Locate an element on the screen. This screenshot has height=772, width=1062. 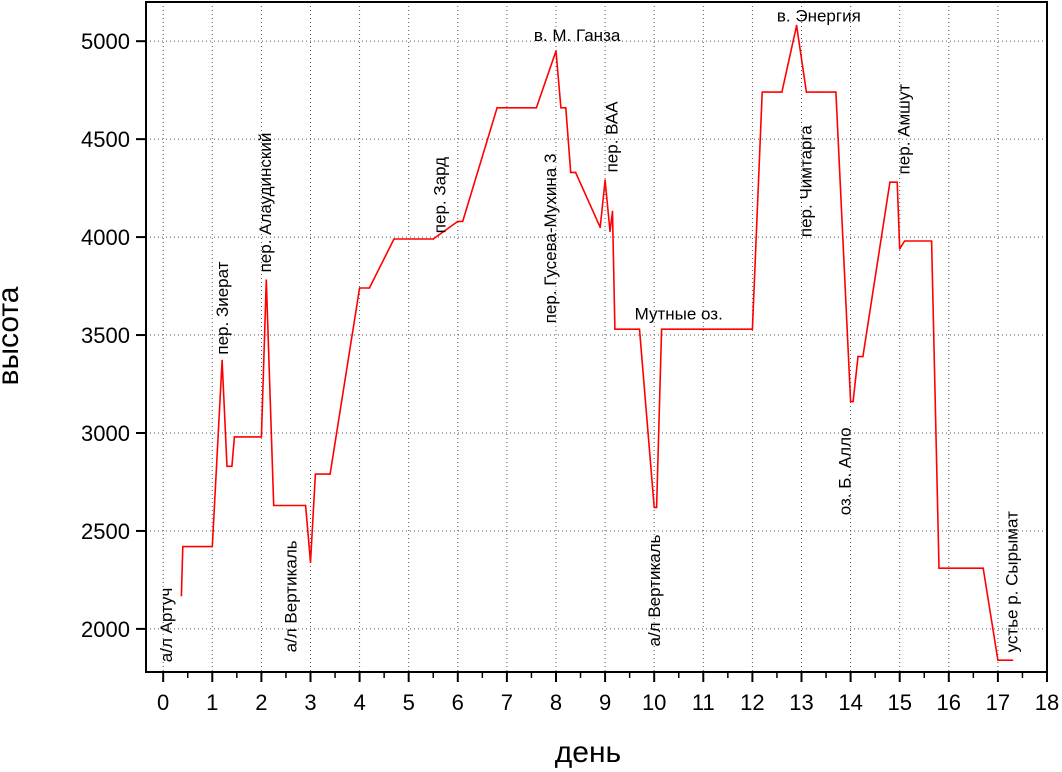
y-tick-label: 4500 is located at coordinates (105, 139).